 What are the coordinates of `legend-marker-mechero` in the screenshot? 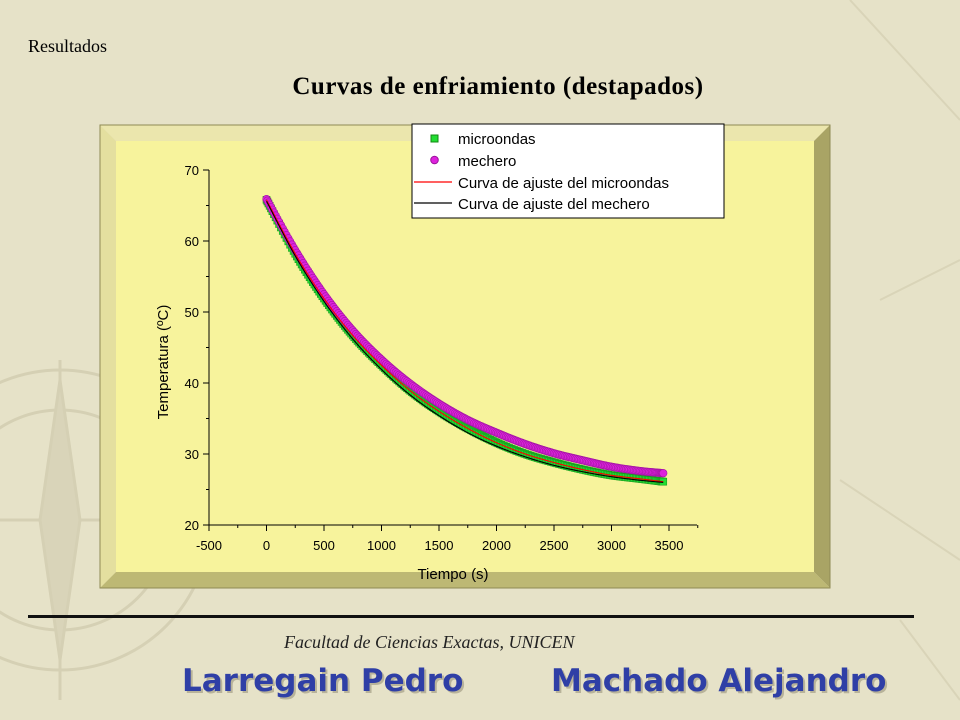 It's located at (434, 160).